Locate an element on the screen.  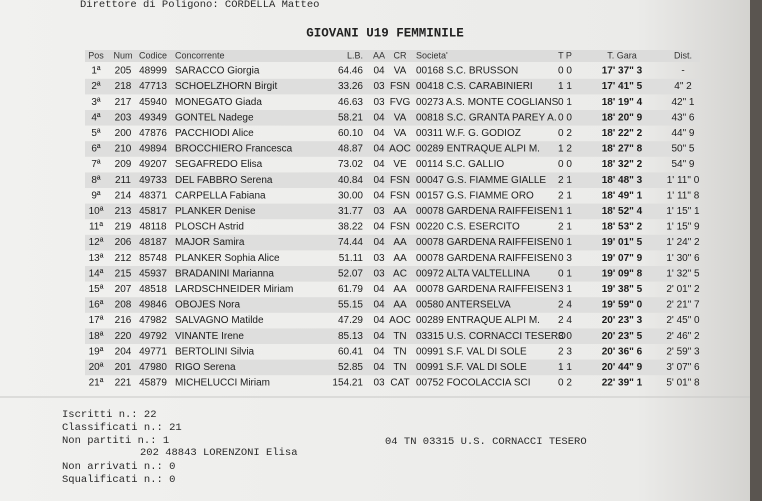
table-cell: 50" 5 is located at coordinates (682, 149).